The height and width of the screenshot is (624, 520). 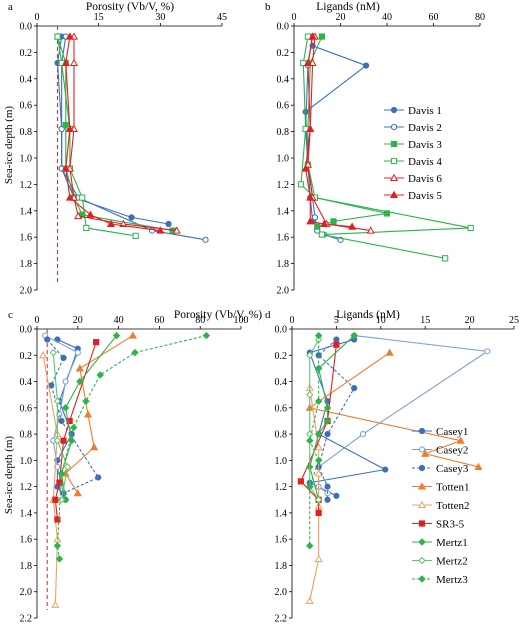 I want to click on series-c3, so click(x=336, y=419).